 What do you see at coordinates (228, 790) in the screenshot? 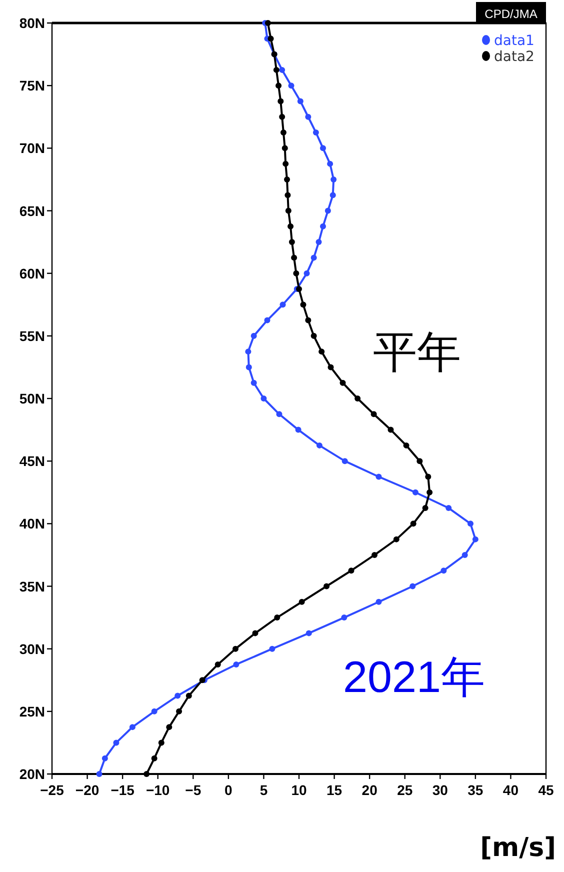
I see `x-tick-label: 0` at bounding box center [228, 790].